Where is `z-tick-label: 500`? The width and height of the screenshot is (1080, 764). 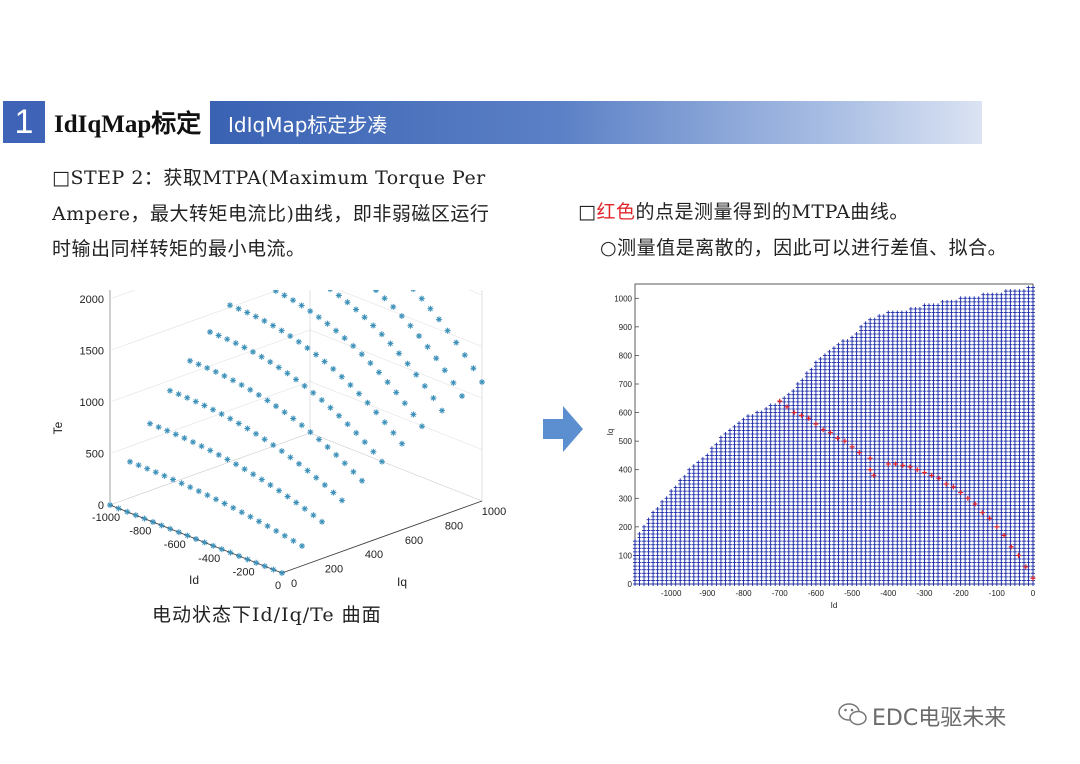
z-tick-label: 500 is located at coordinates (95, 455).